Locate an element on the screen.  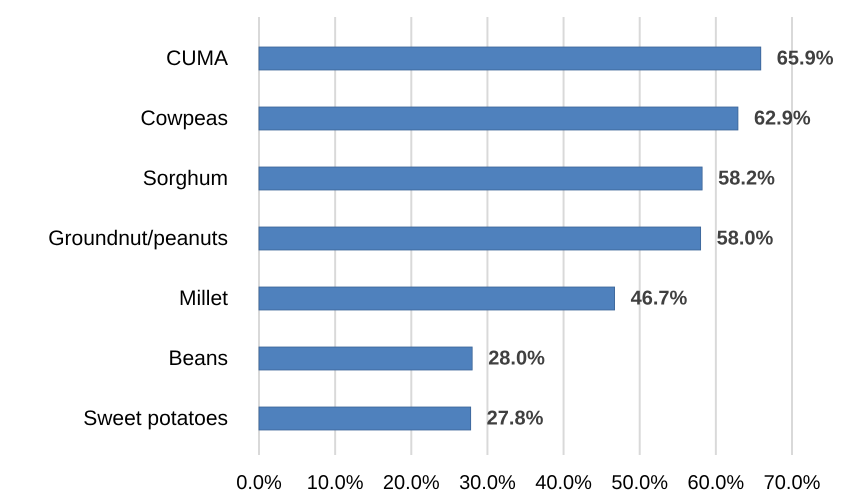
data-label: 62.9% is located at coordinates (782, 119).